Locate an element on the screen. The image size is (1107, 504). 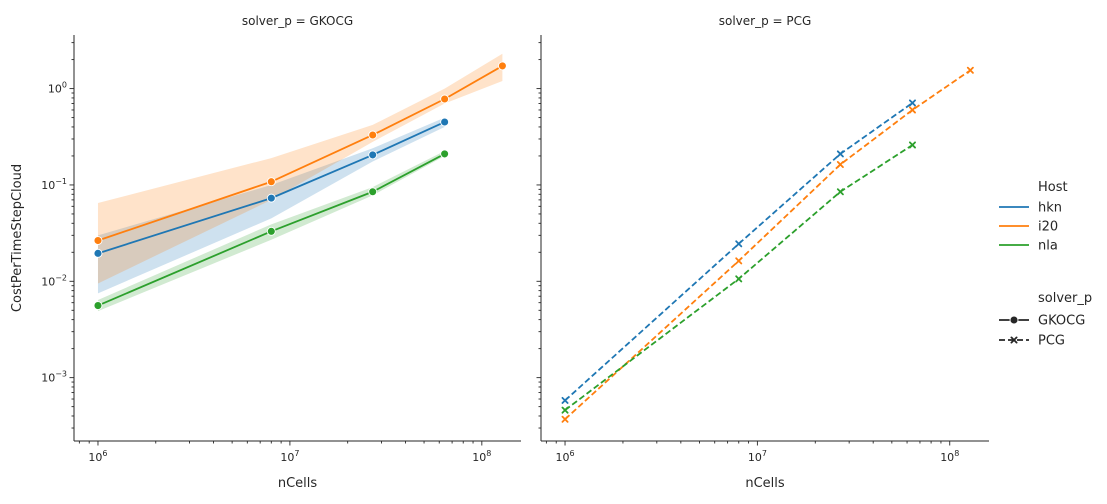
series-line-hkn is located at coordinates (271, 188).